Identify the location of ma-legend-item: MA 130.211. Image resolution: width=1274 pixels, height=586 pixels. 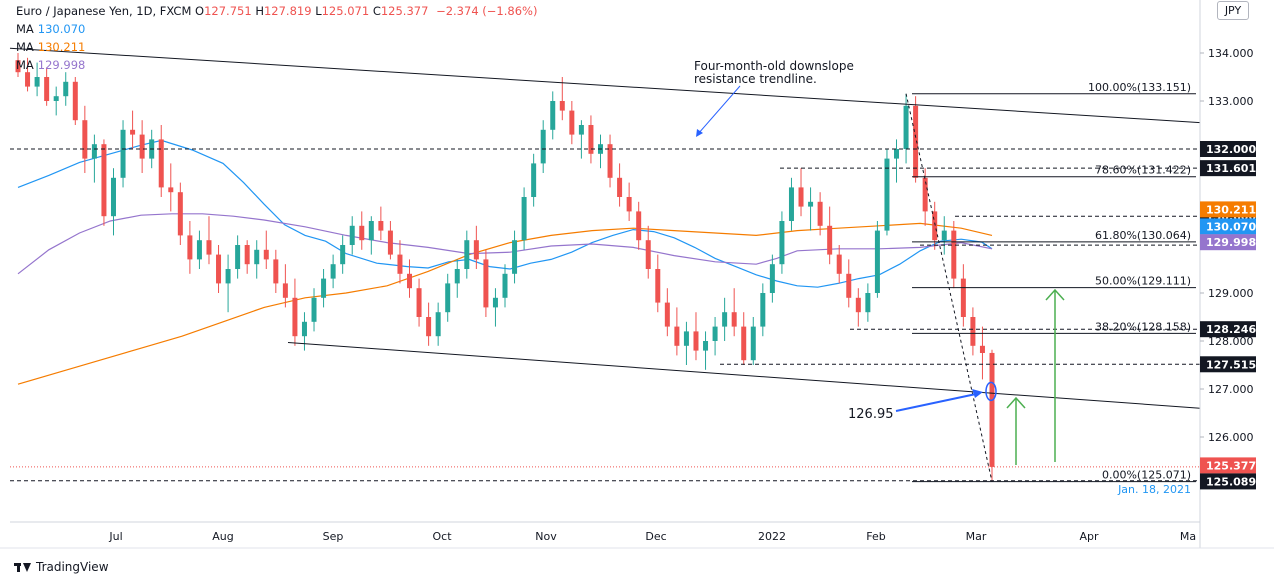
(276, 47).